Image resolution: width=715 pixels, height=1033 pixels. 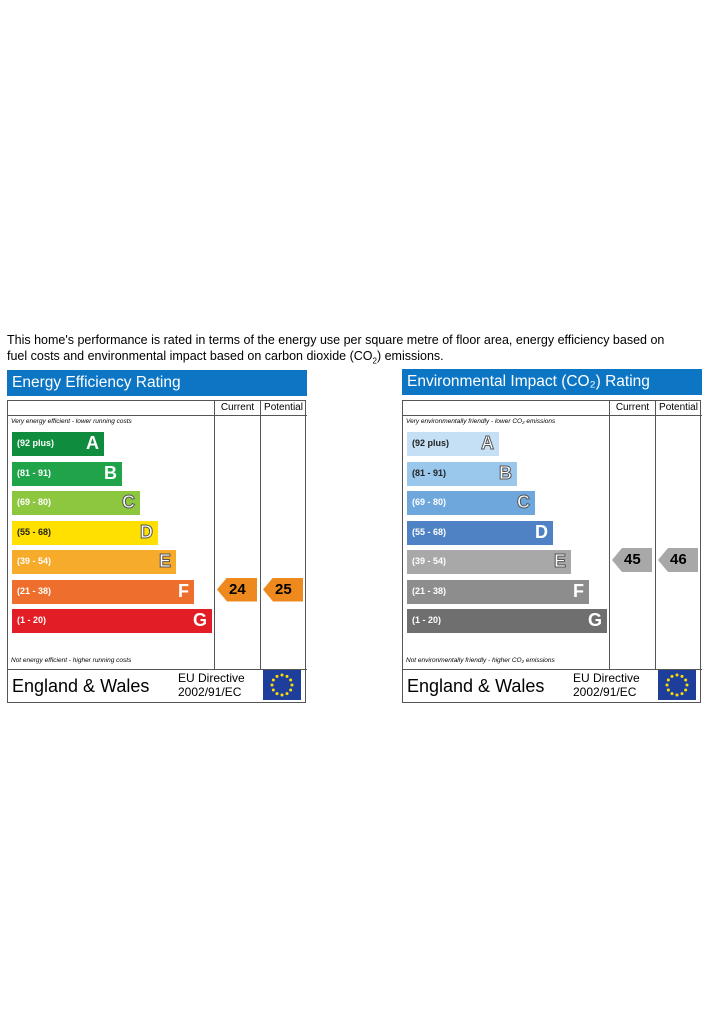 I want to click on band-letter: F, so click(x=183, y=590).